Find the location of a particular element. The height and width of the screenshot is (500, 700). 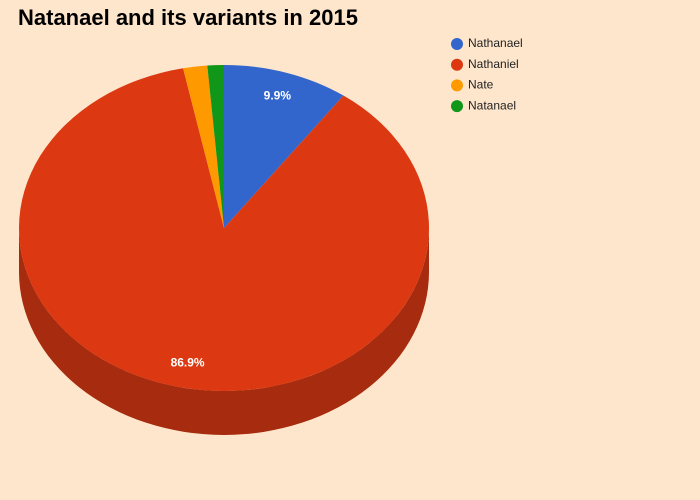

chart-title: Natanael and its variants in 2015 is located at coordinates (188, 17).